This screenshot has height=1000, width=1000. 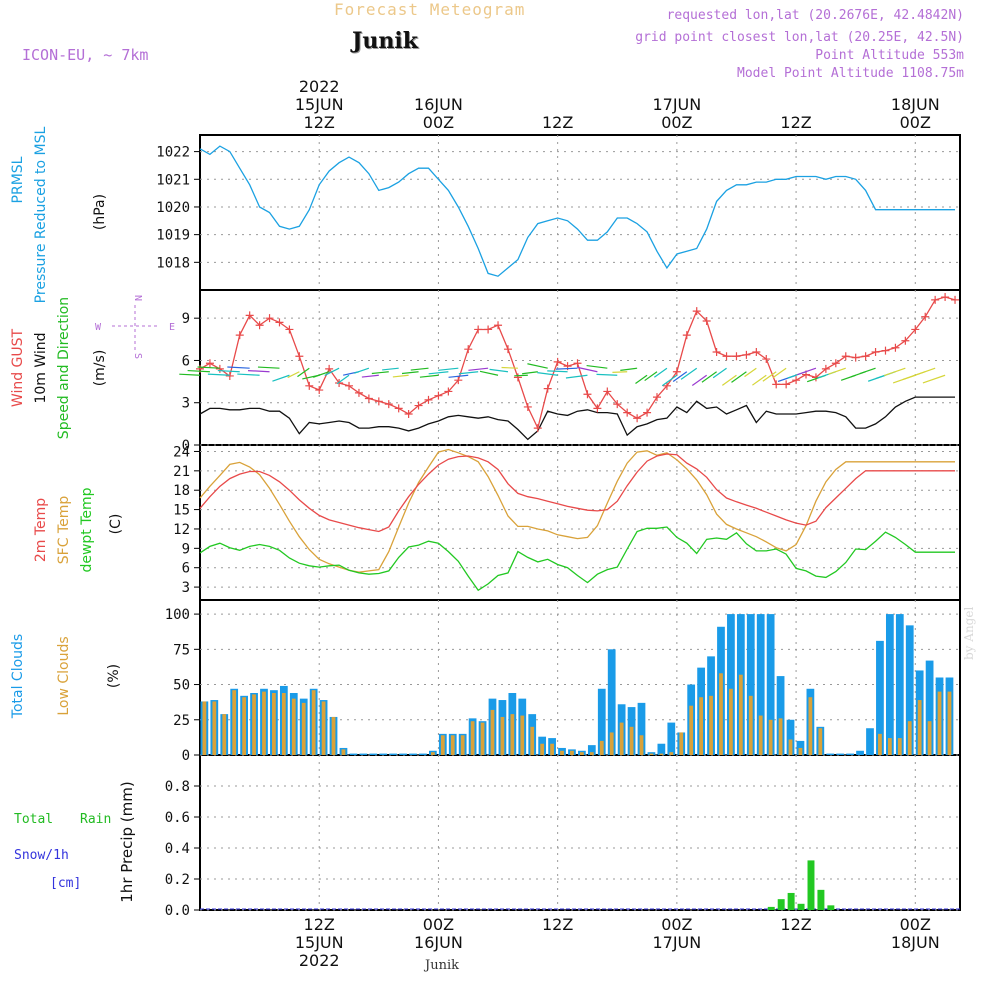 I want to click on y-tick-label: 1022, so click(x=173, y=153).